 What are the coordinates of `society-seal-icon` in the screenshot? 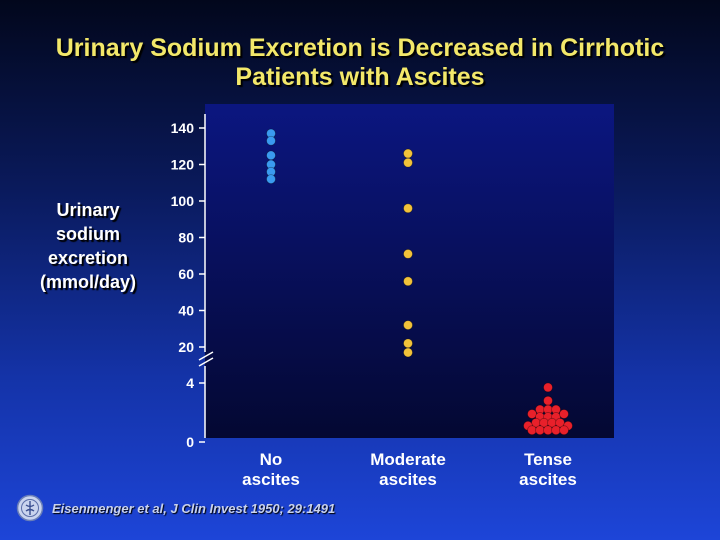 It's located at (30, 508).